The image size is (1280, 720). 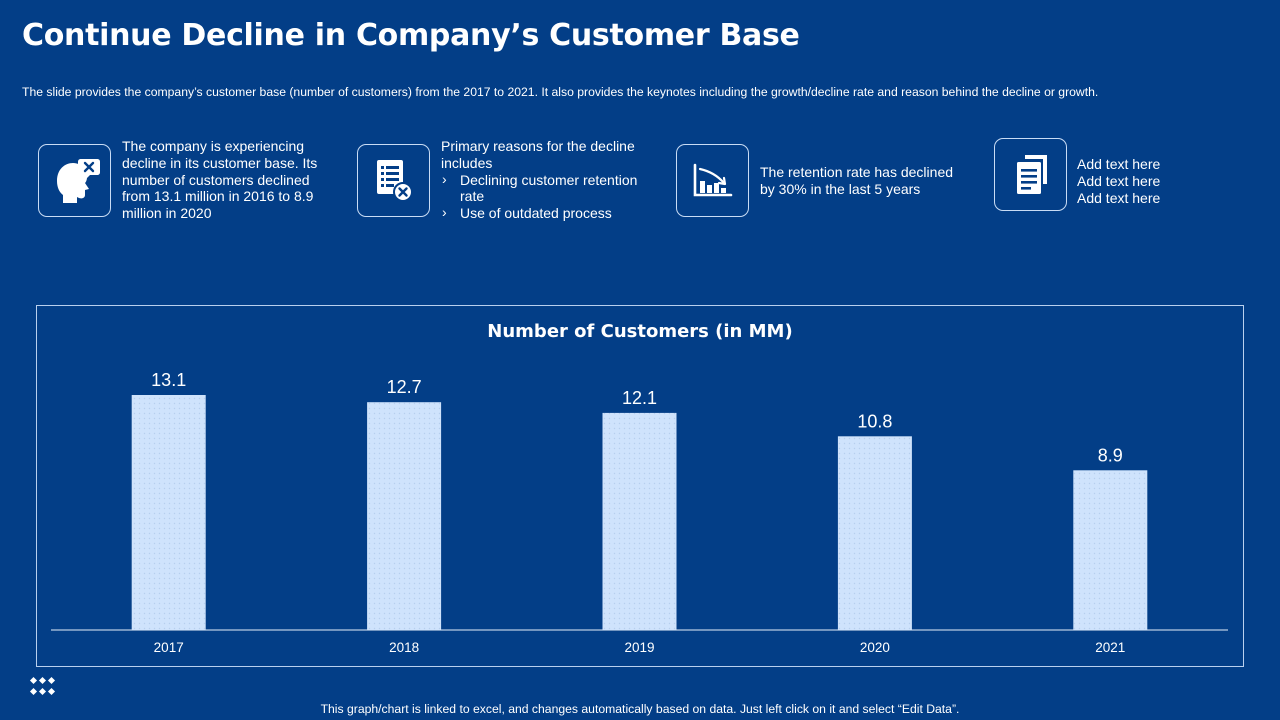 I want to click on x-tick-label: 2019, so click(x=639, y=647).